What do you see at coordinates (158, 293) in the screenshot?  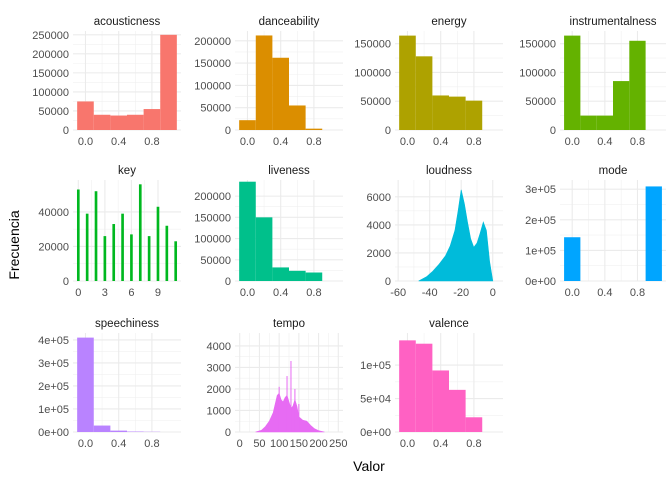 I see `panel-key-xtick-label: 9` at bounding box center [158, 293].